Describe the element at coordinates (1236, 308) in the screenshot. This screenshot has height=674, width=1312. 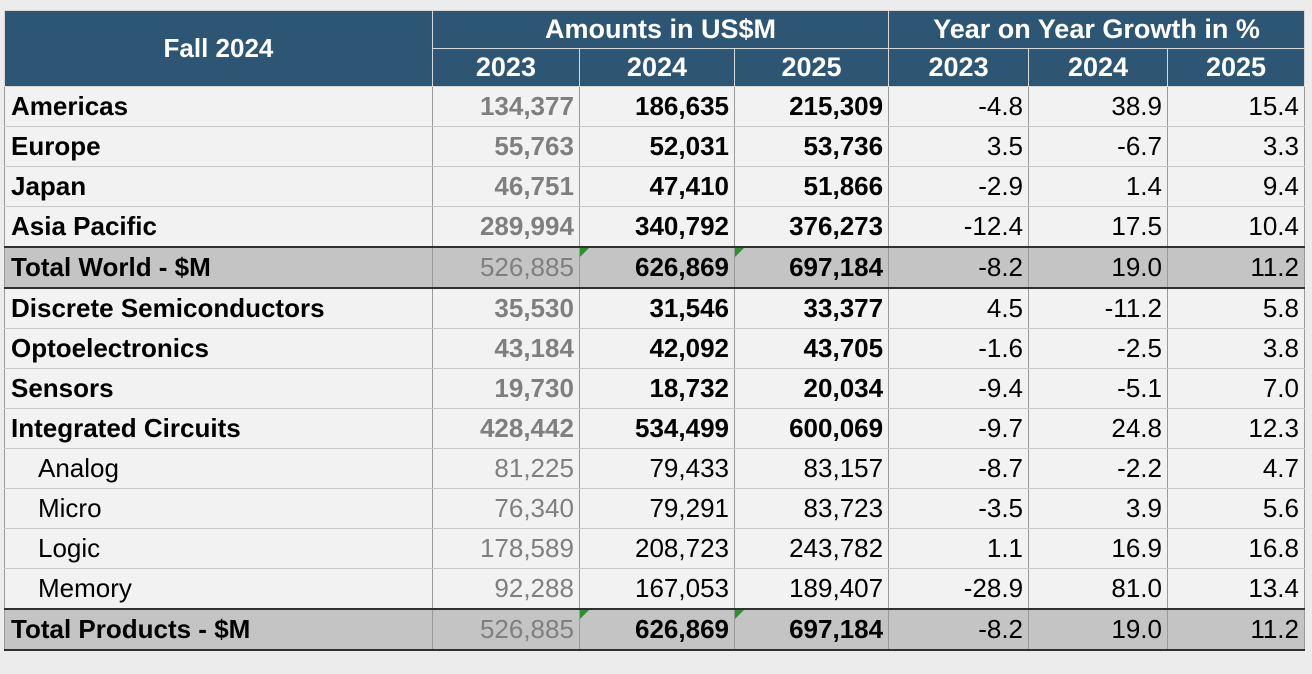
I see `growth-cell-2025: 5.8` at that location.